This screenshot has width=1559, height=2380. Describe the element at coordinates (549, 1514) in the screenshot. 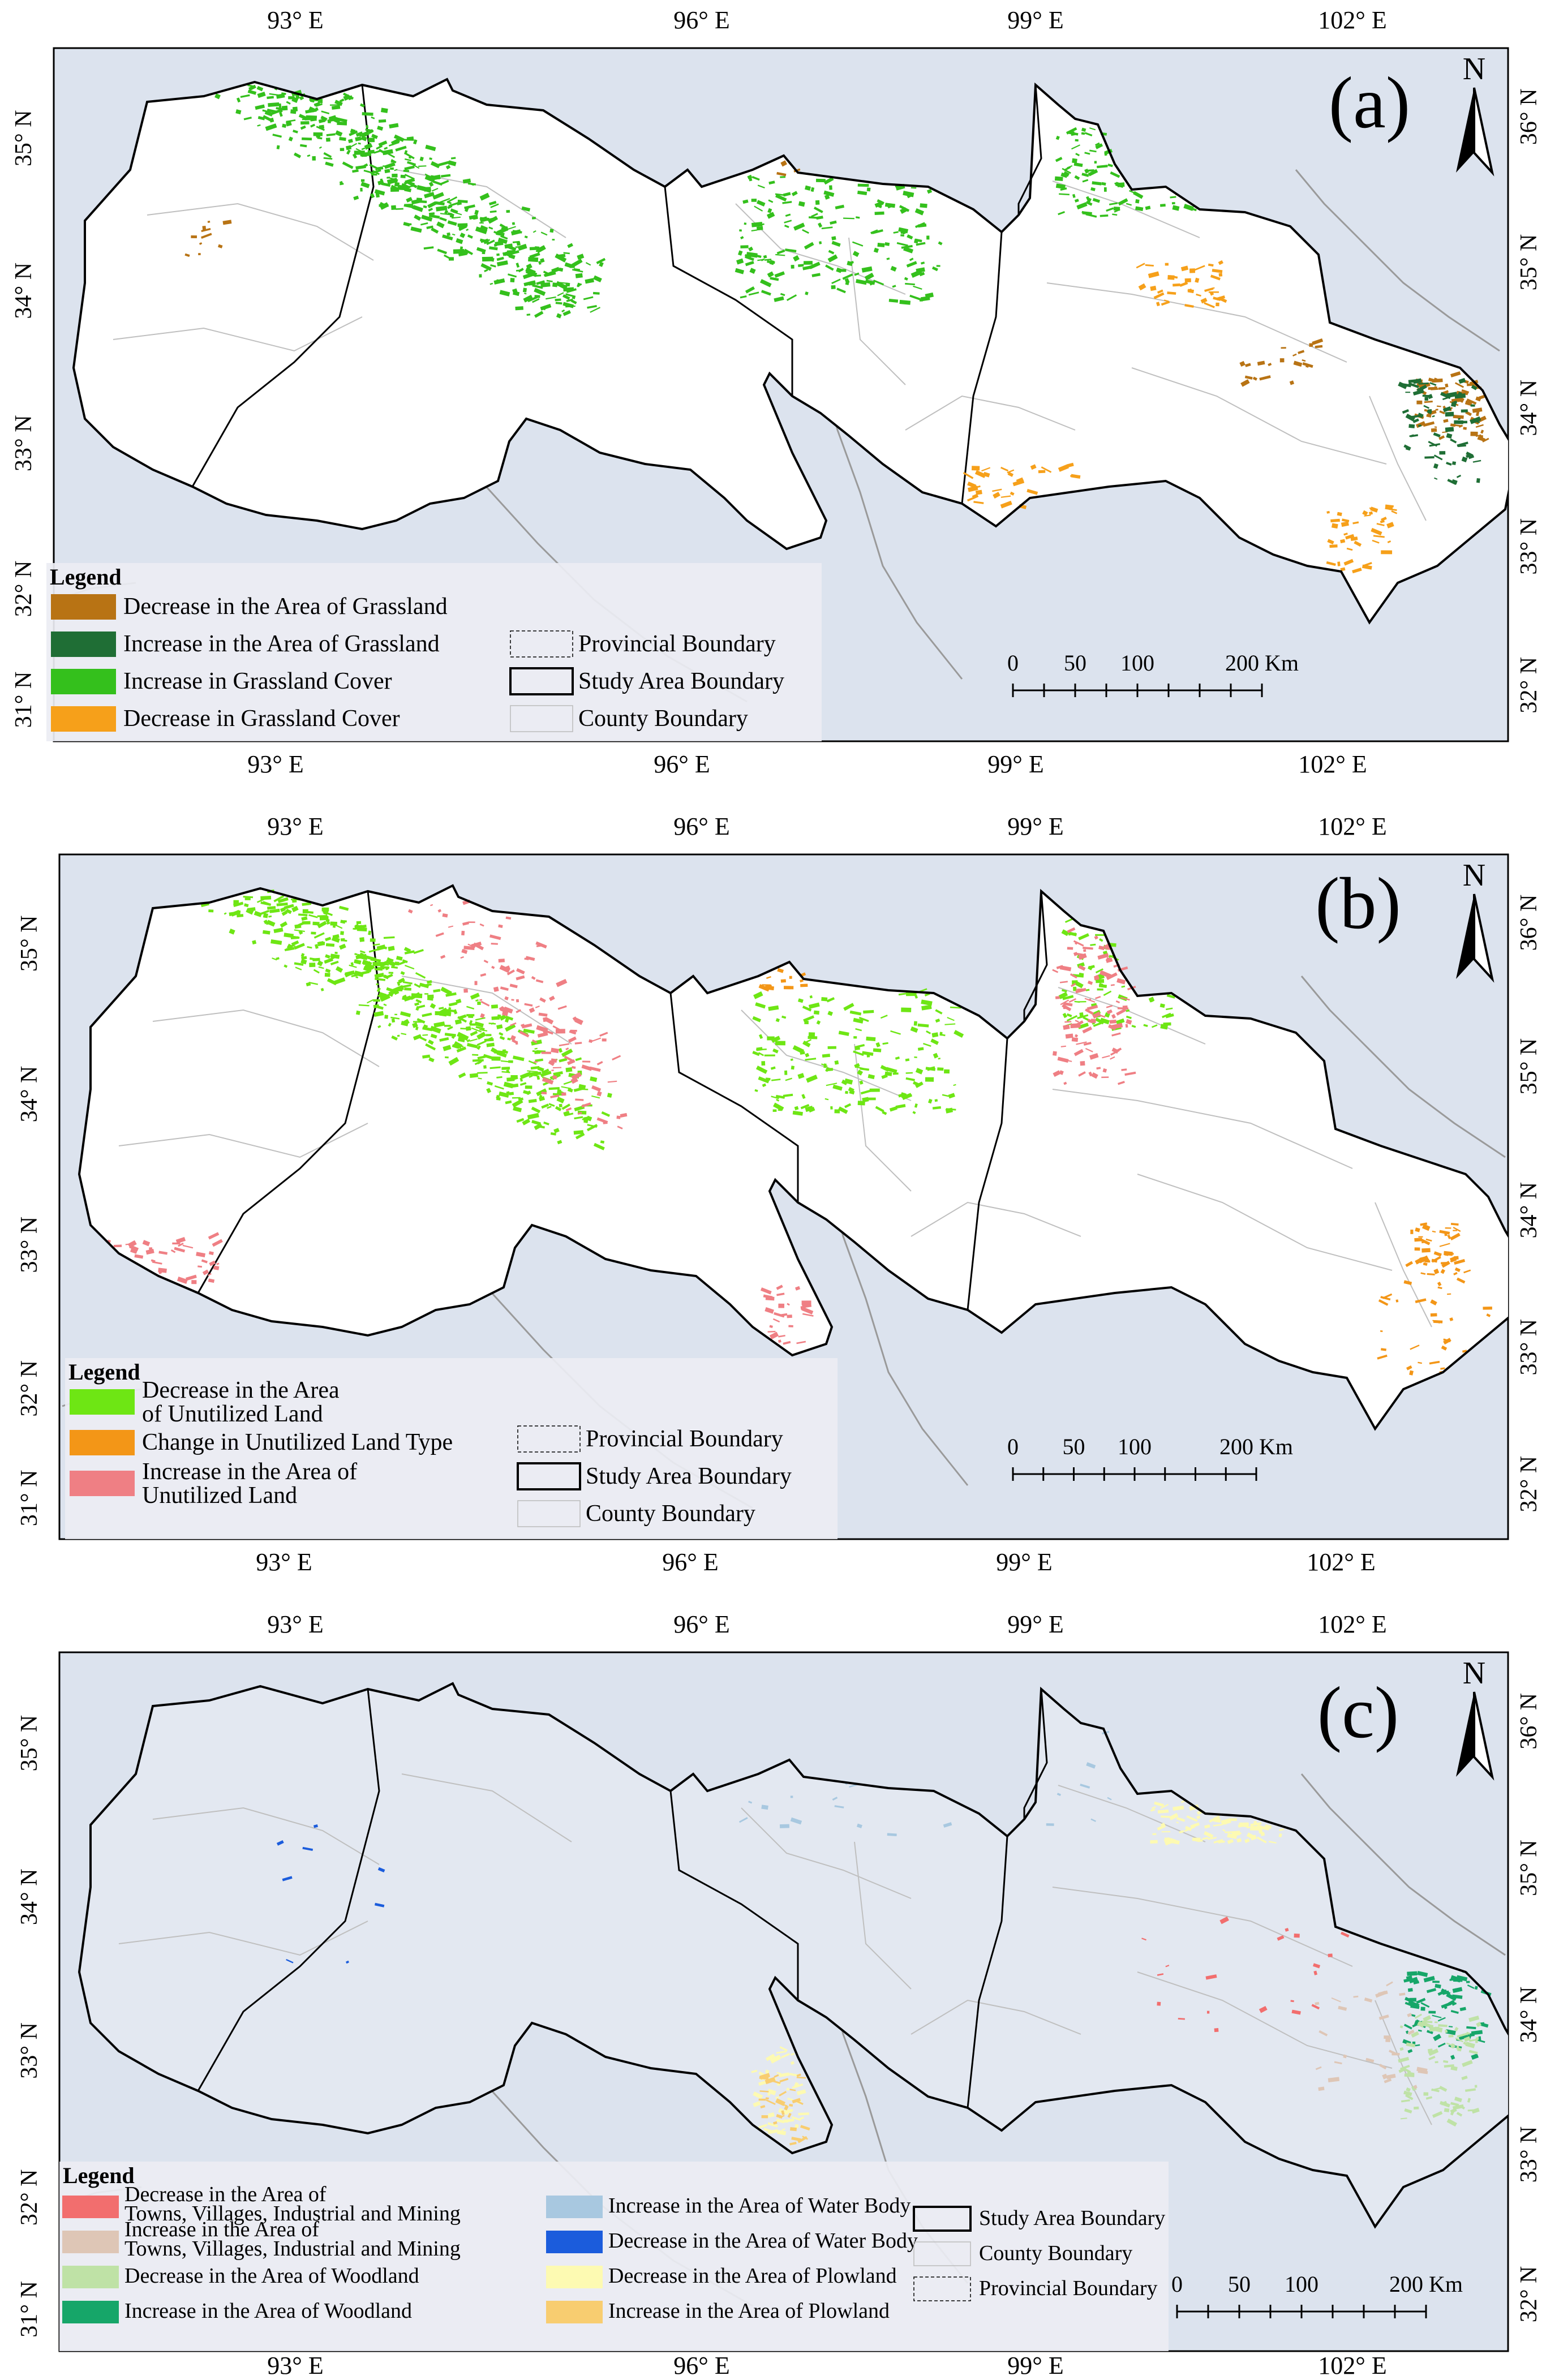

I see `thin-box-icon` at that location.